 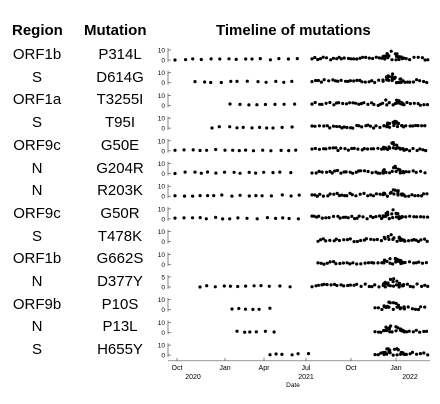 What do you see at coordinates (351, 368) in the screenshot?
I see `x-tick-label: Oct` at bounding box center [351, 368].